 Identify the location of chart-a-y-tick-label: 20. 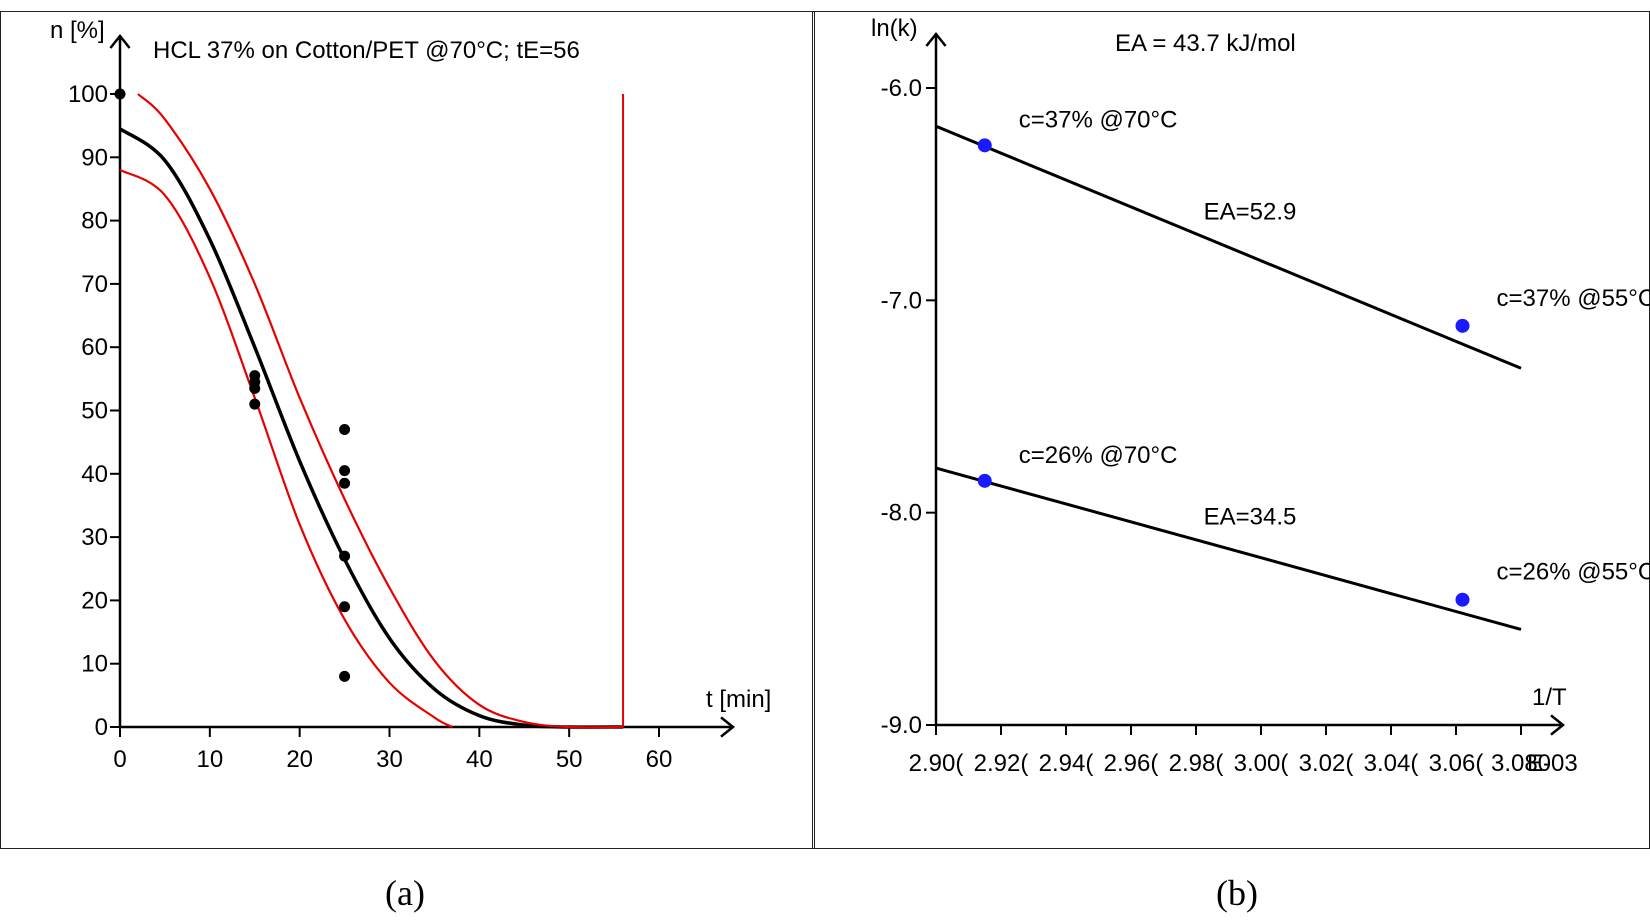
(94, 600).